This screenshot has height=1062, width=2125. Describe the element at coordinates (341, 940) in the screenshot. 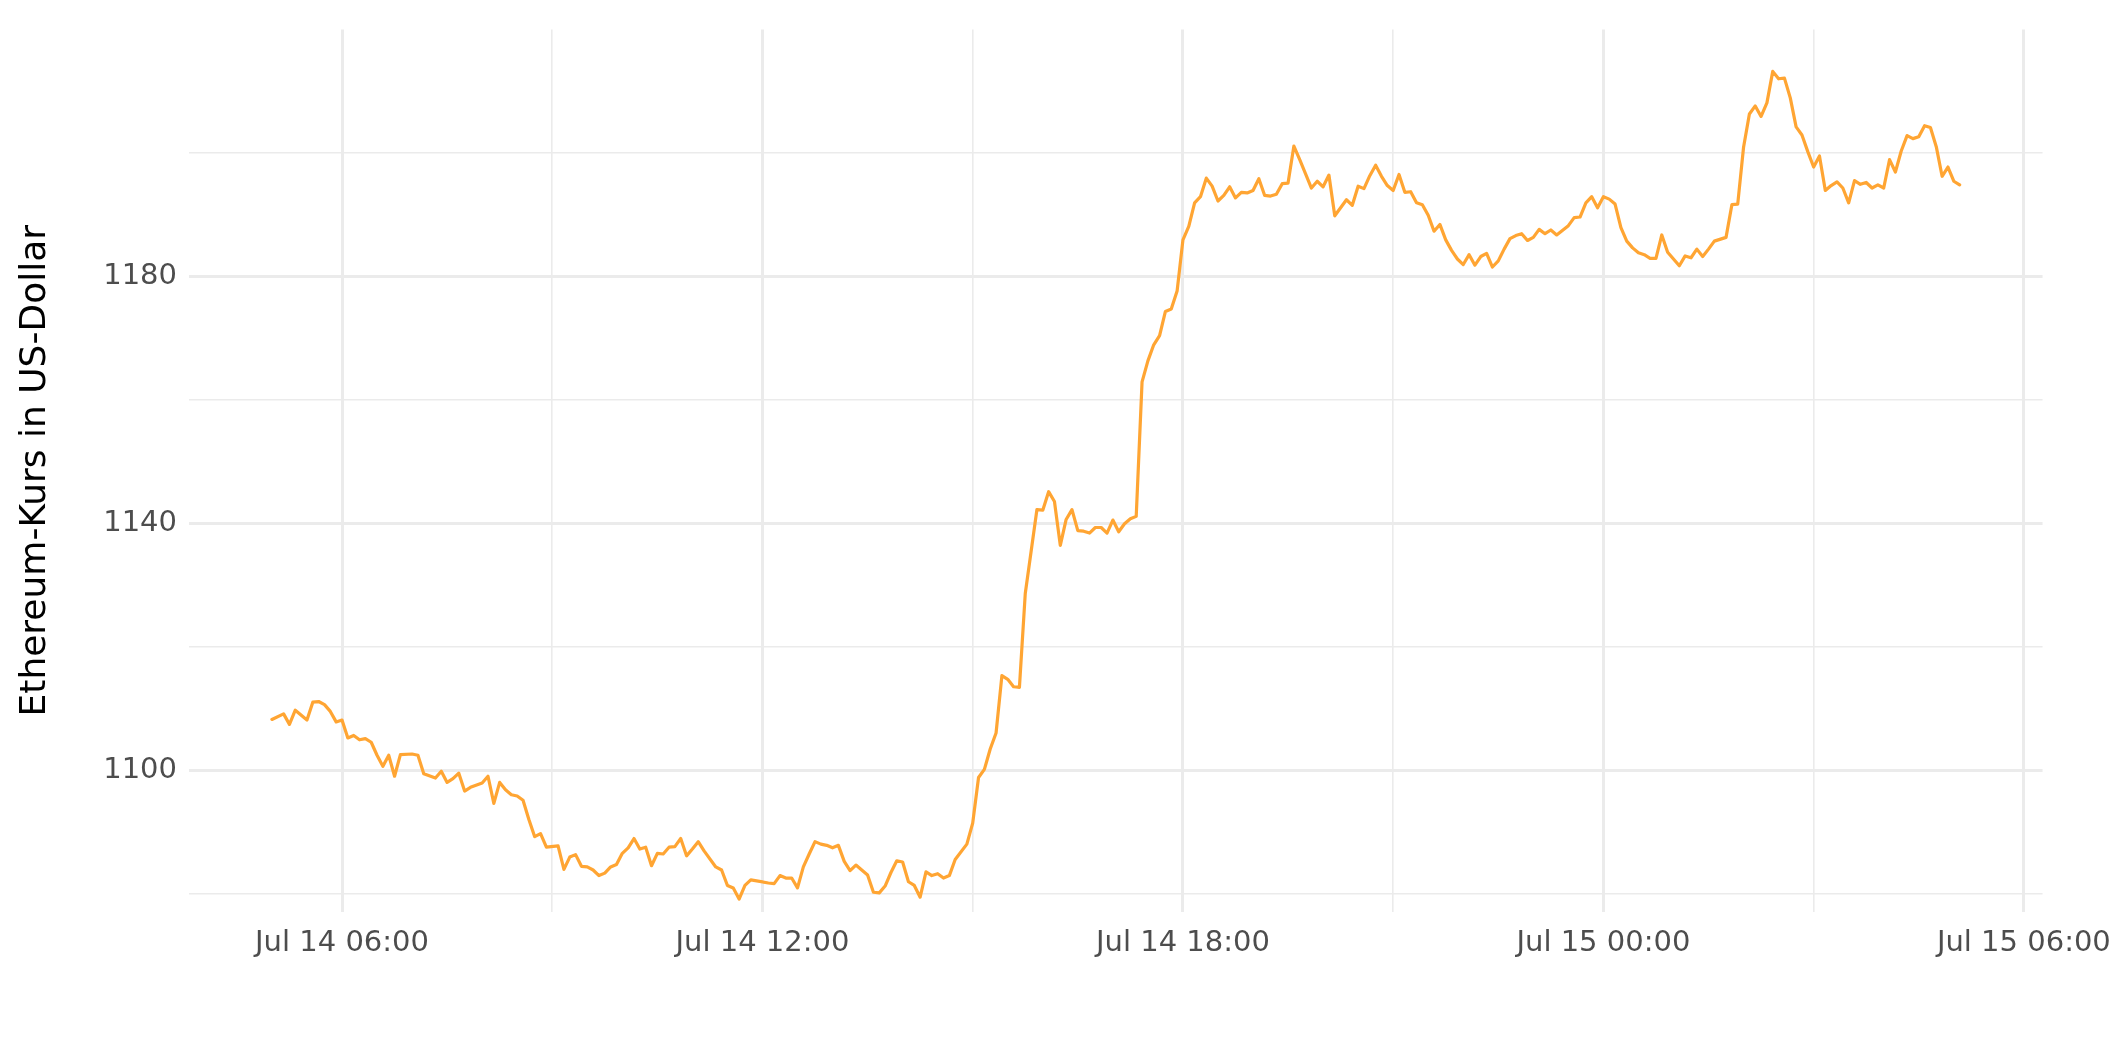

I see `x-tick-label: Jul 14 06:00` at that location.